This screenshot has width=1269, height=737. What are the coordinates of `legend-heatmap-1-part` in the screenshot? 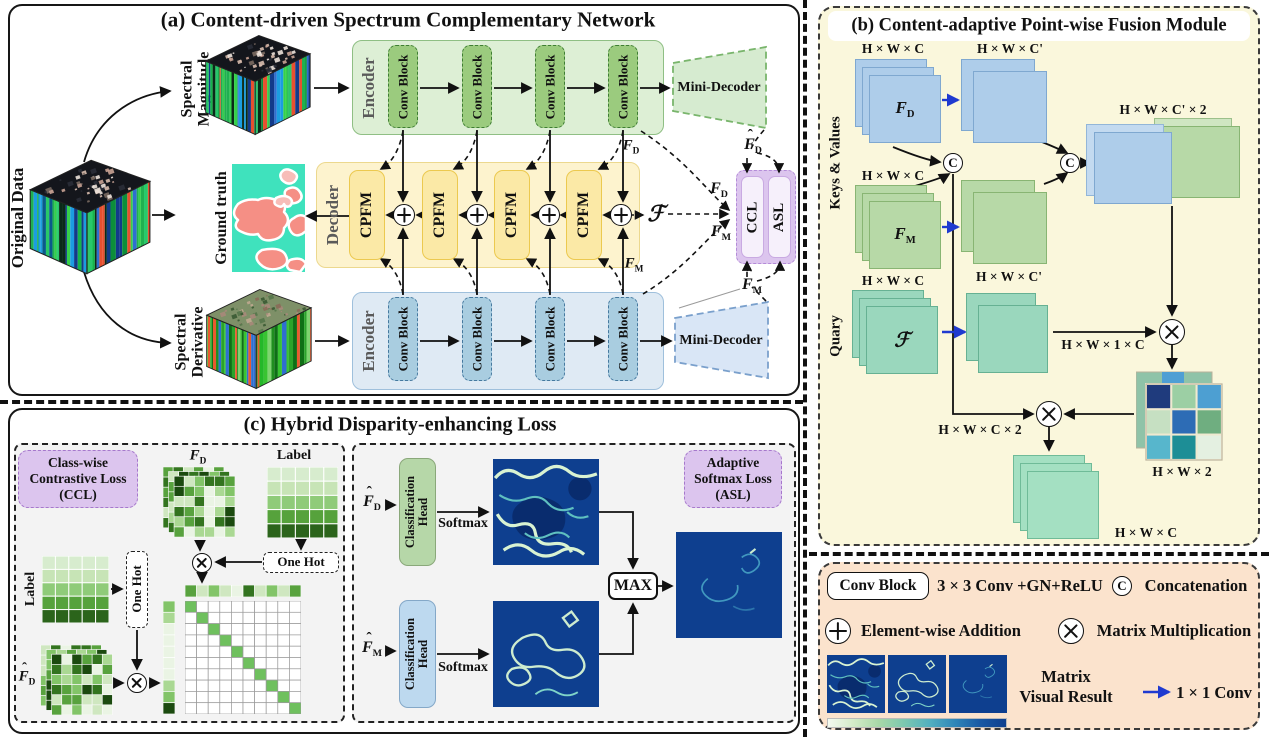 It's located at (855, 686).